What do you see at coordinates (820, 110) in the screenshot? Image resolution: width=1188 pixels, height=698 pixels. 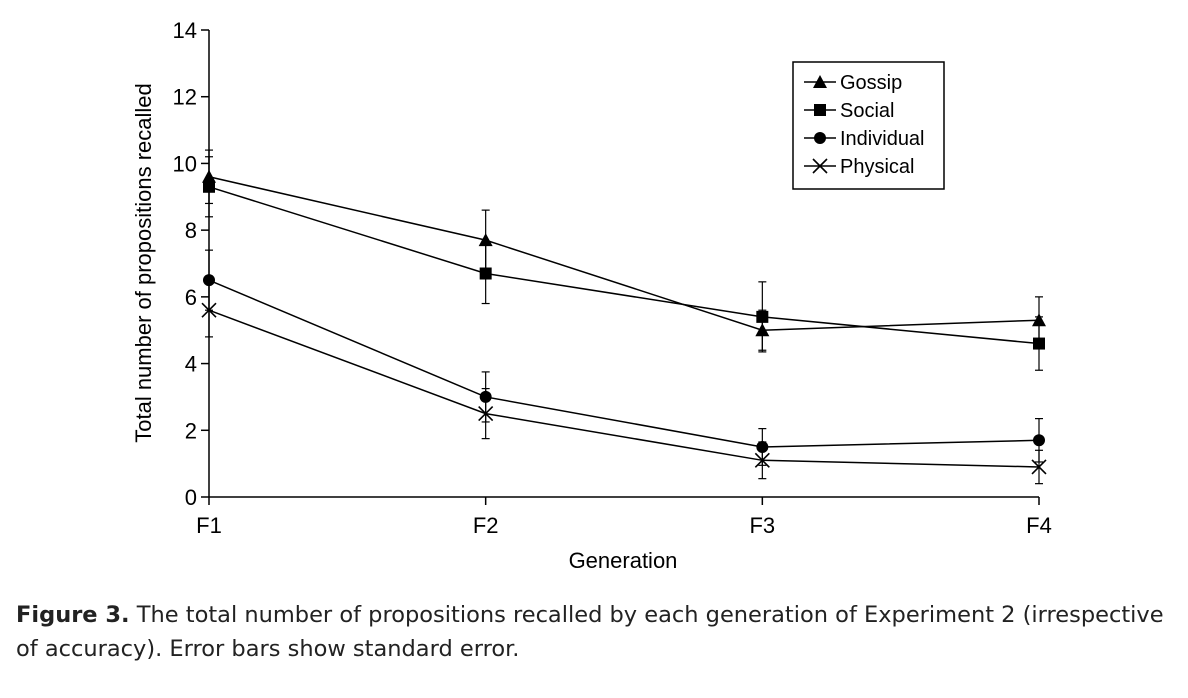 I see `legend-marker-social` at bounding box center [820, 110].